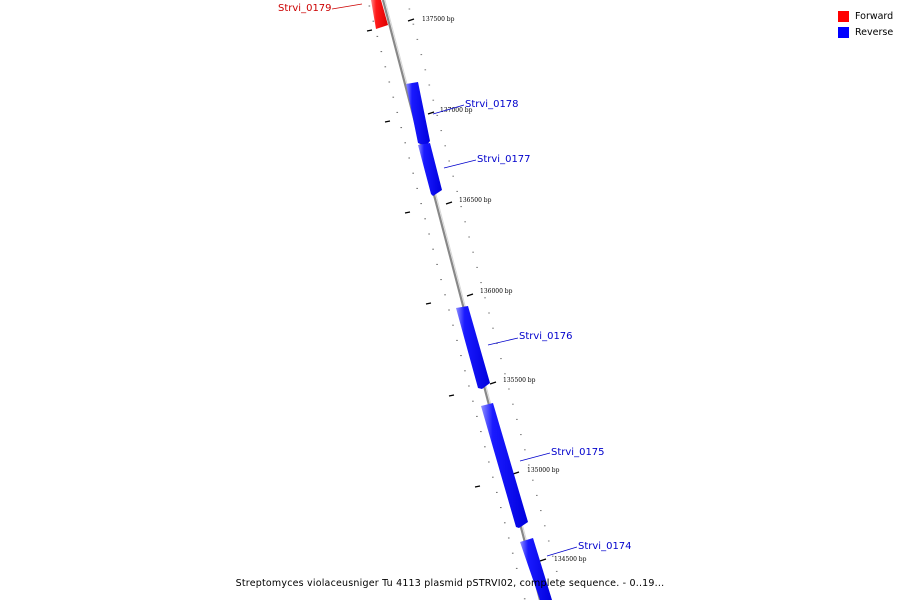 The width and height of the screenshot is (900, 600). What do you see at coordinates (475, 200) in the screenshot?
I see `tick-label: 136500 bp` at bounding box center [475, 200].